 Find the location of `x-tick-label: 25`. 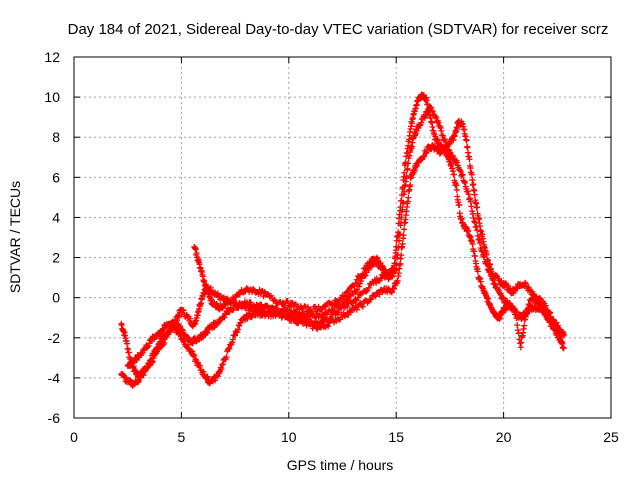

x-tick-label: 25 is located at coordinates (611, 437).